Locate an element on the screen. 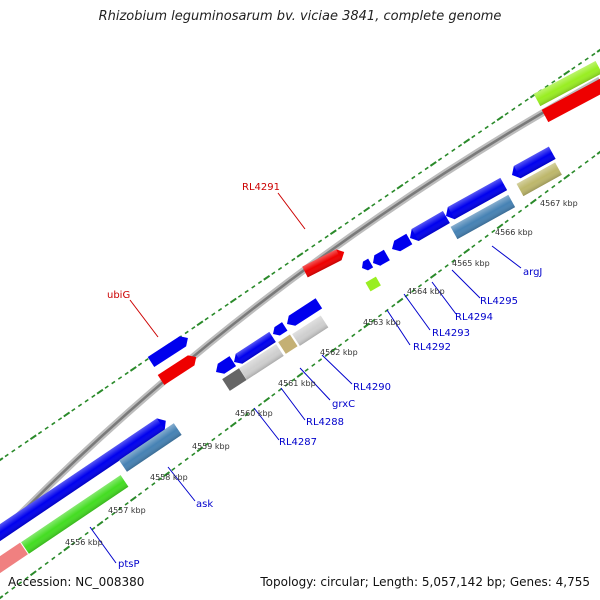 This screenshot has height=600, width=600. accession-text: Accession: NC_008380 is located at coordinates (76, 582).